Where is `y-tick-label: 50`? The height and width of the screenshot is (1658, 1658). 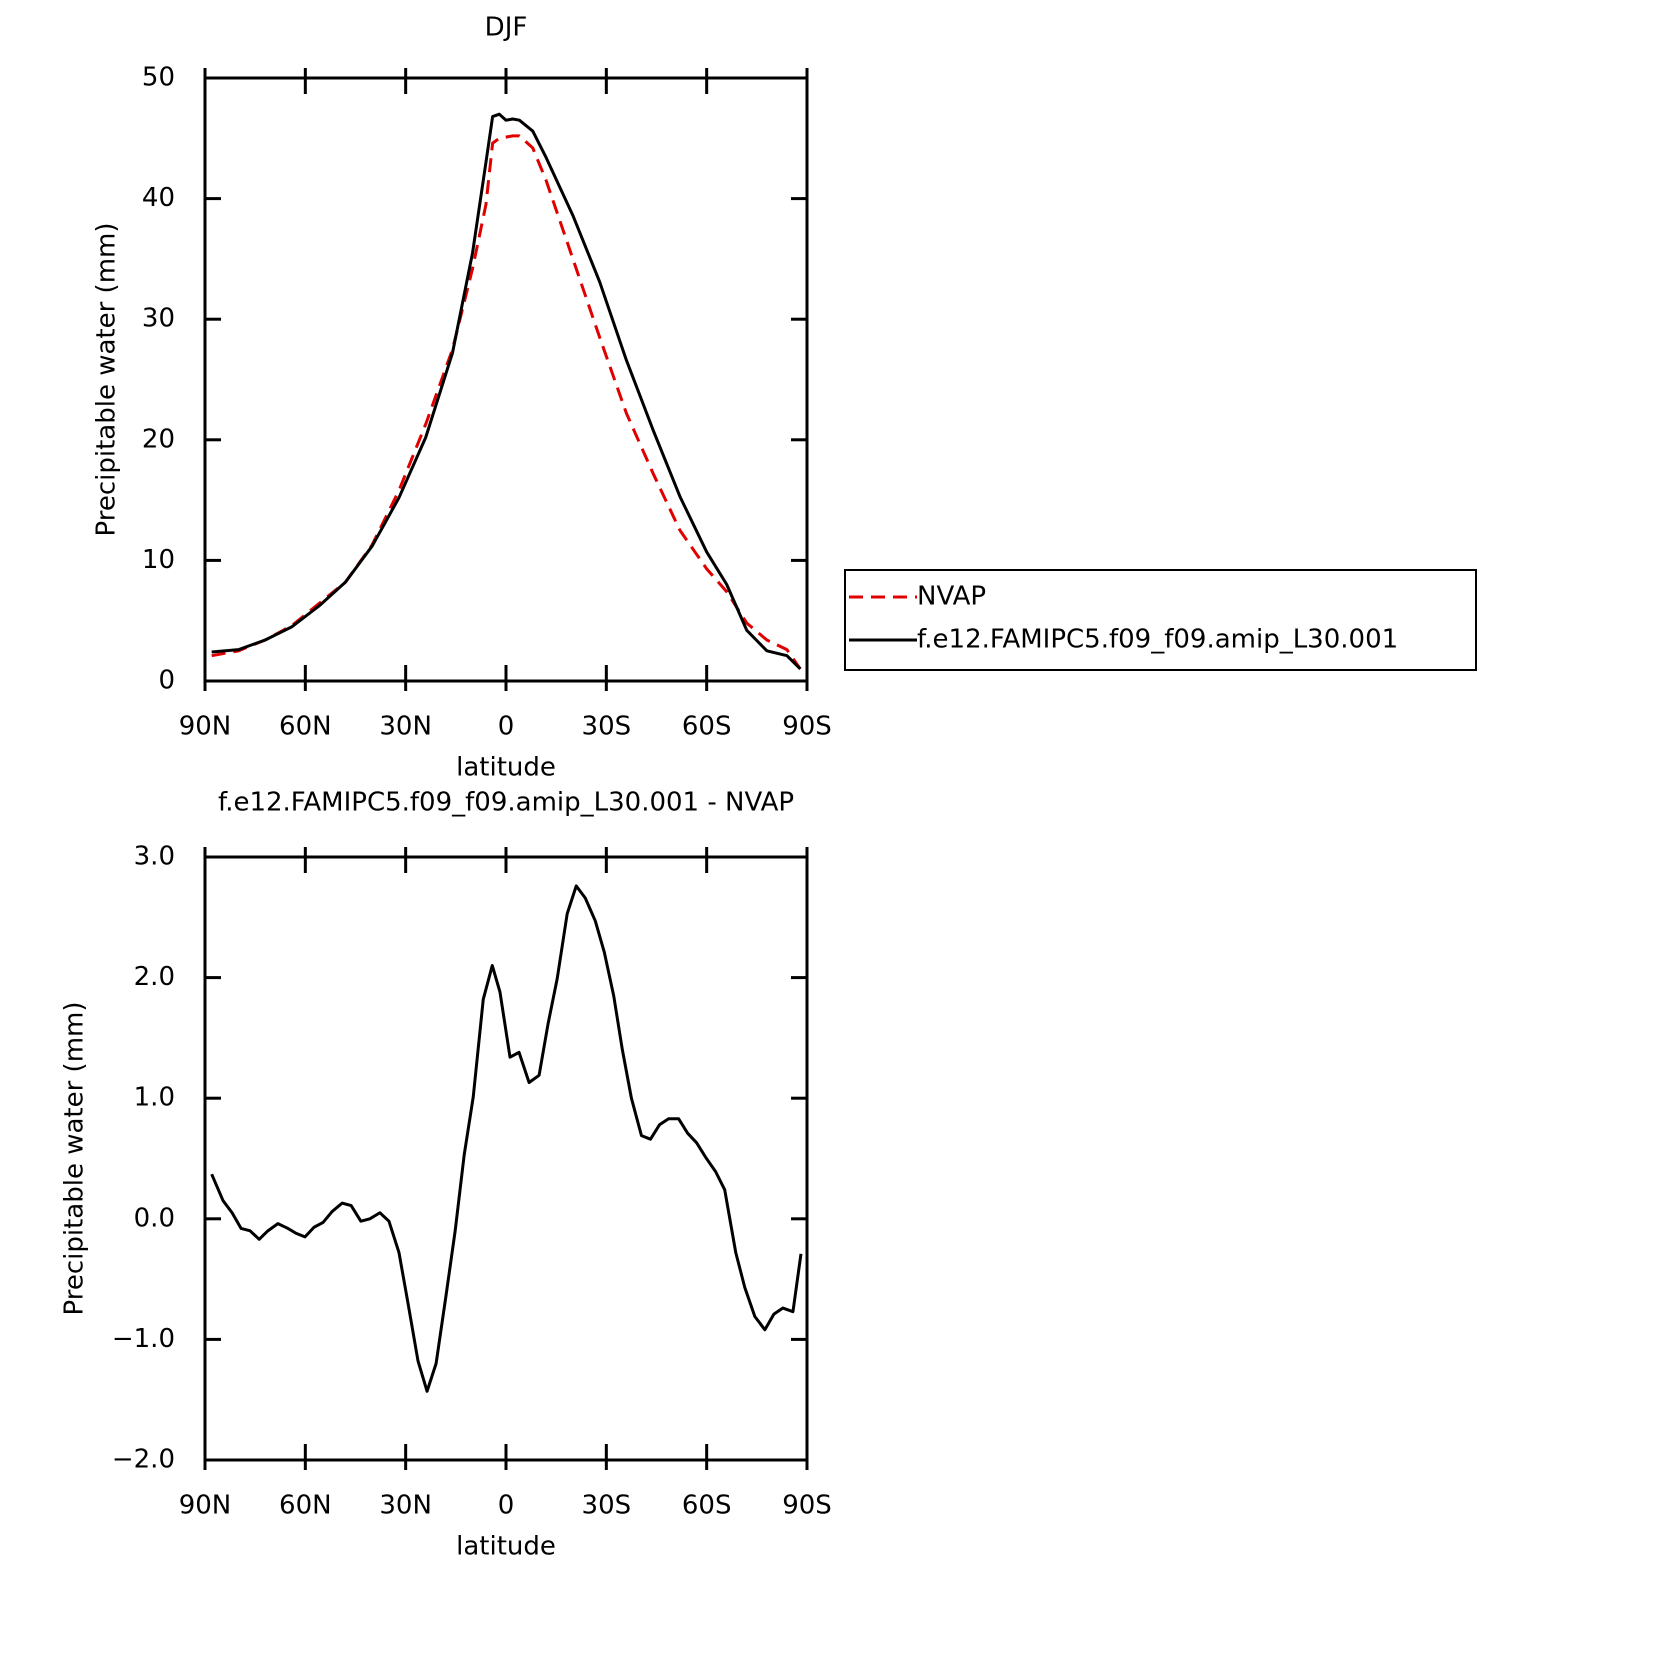
y-tick-label: 50 is located at coordinates (158, 78).